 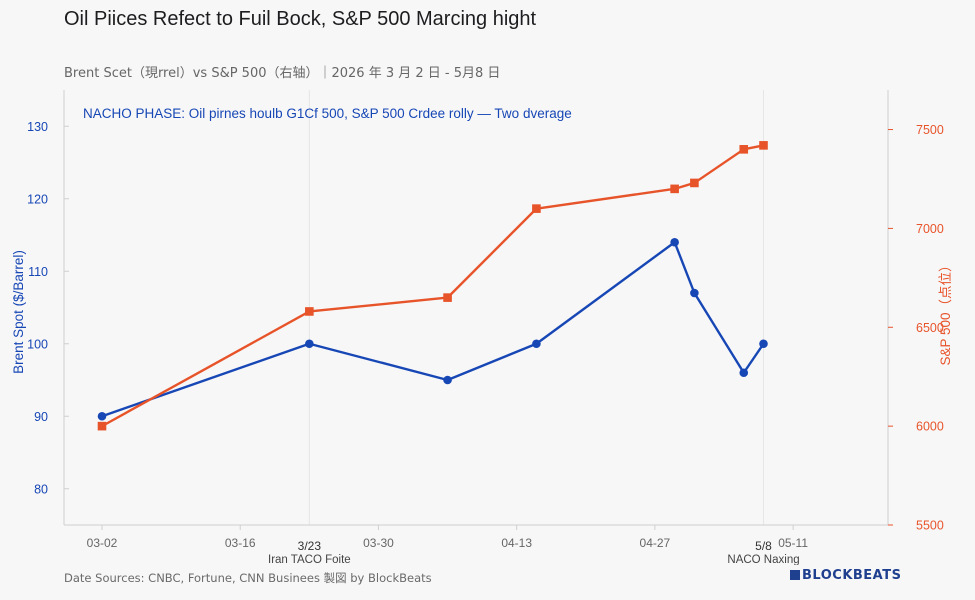 I want to click on brand-logo: BLOCKBEATS, so click(x=845, y=575).